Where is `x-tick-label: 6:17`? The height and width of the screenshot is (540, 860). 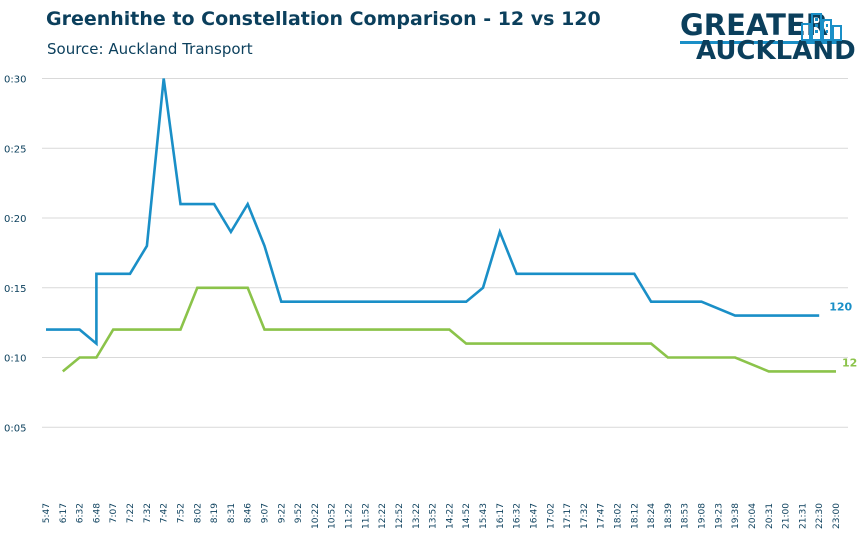
x-tick-label: 6:17 is located at coordinates (64, 513).